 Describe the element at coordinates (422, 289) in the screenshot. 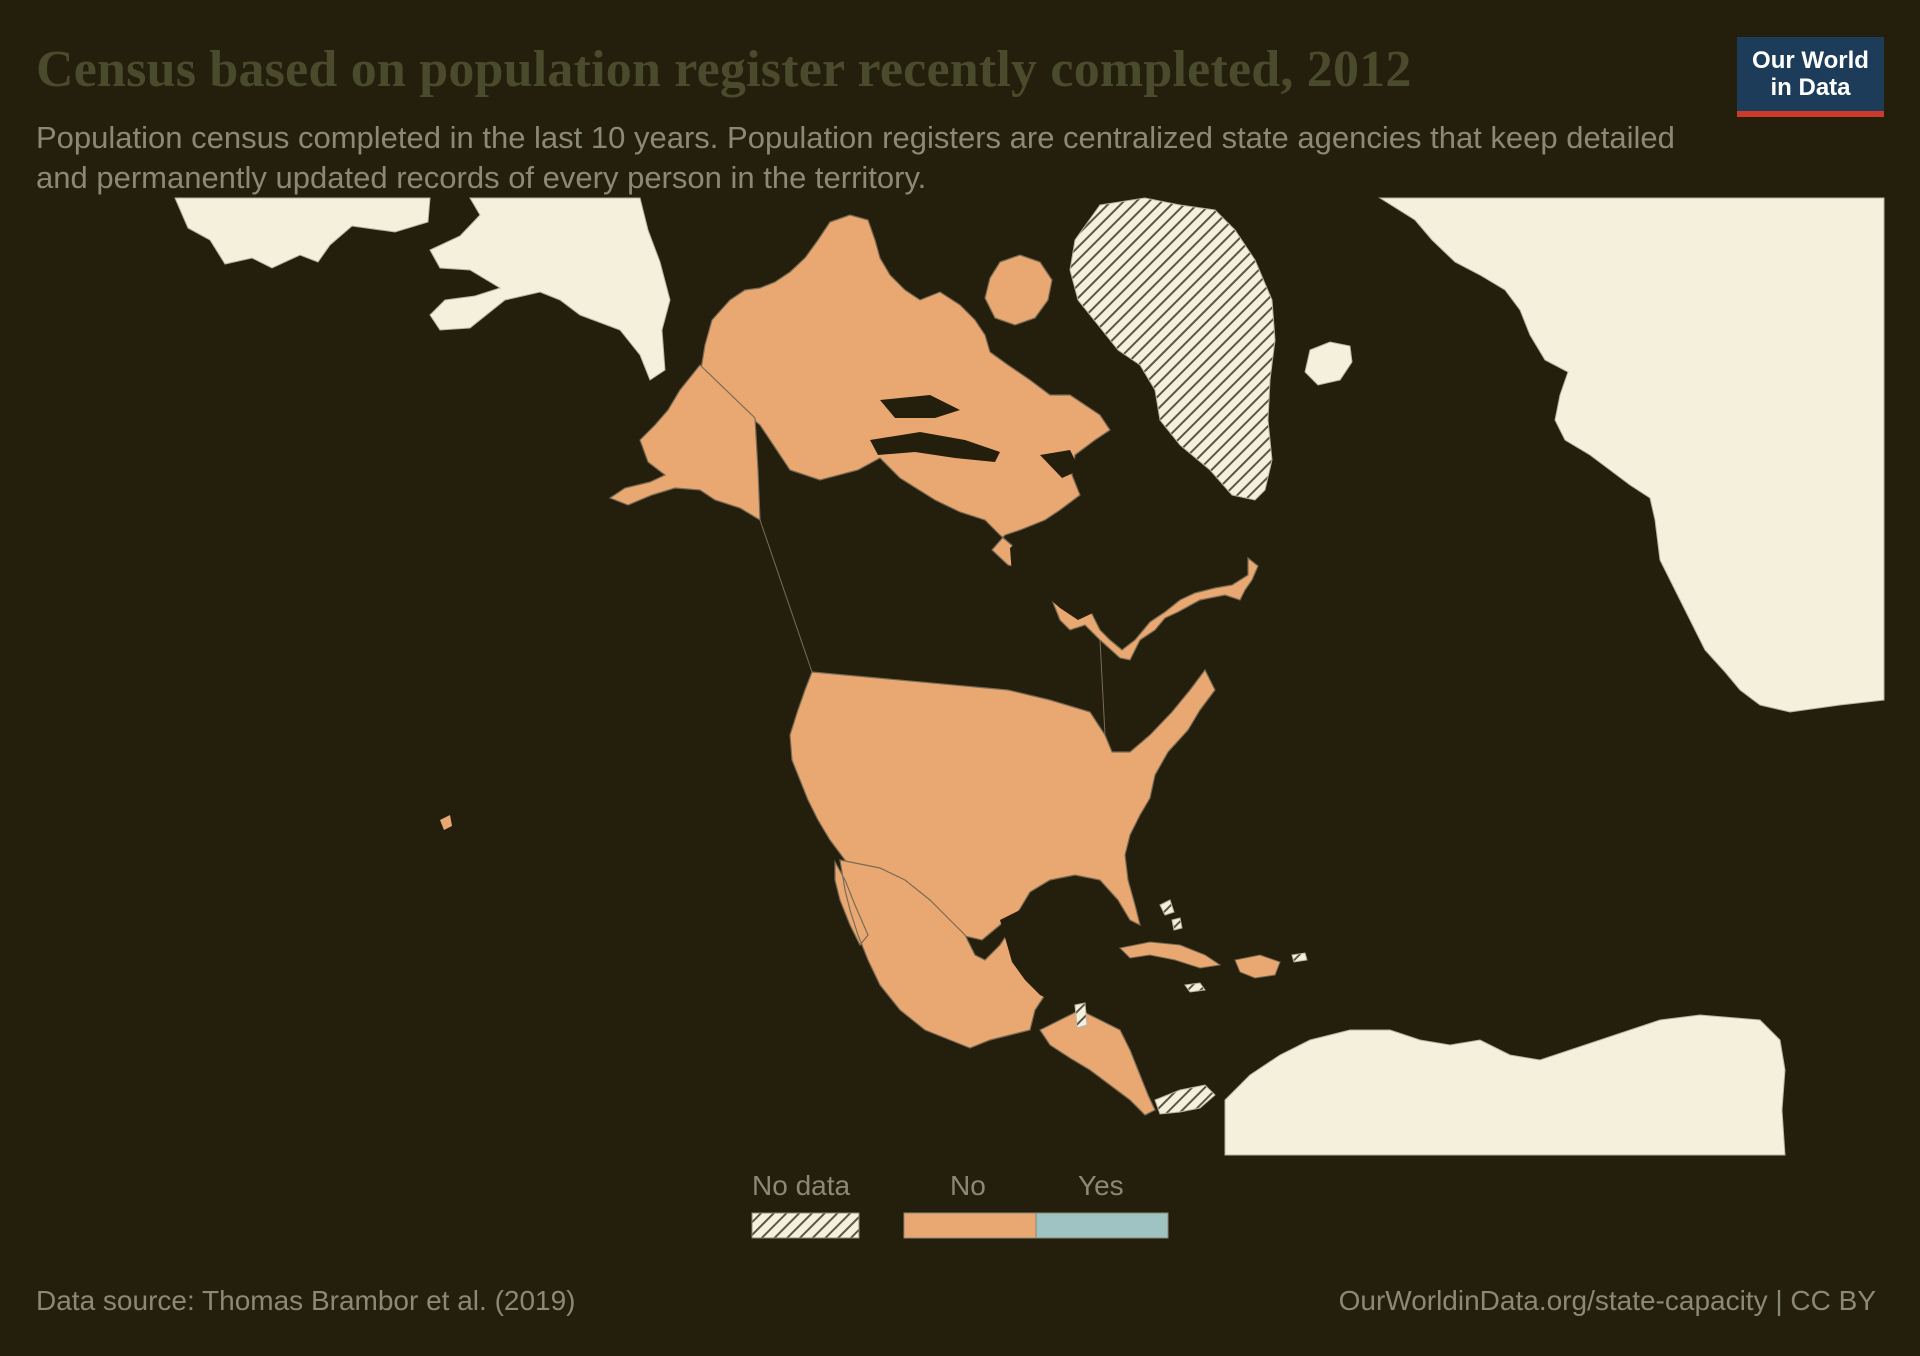

I see `russia-far-east` at that location.